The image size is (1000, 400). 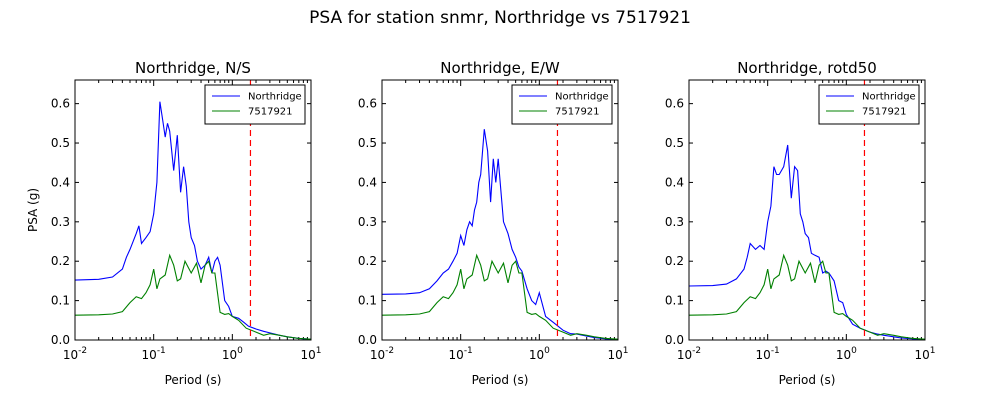 What do you see at coordinates (33, 210) in the screenshot?
I see `y-axis-label: PSA (g)` at bounding box center [33, 210].